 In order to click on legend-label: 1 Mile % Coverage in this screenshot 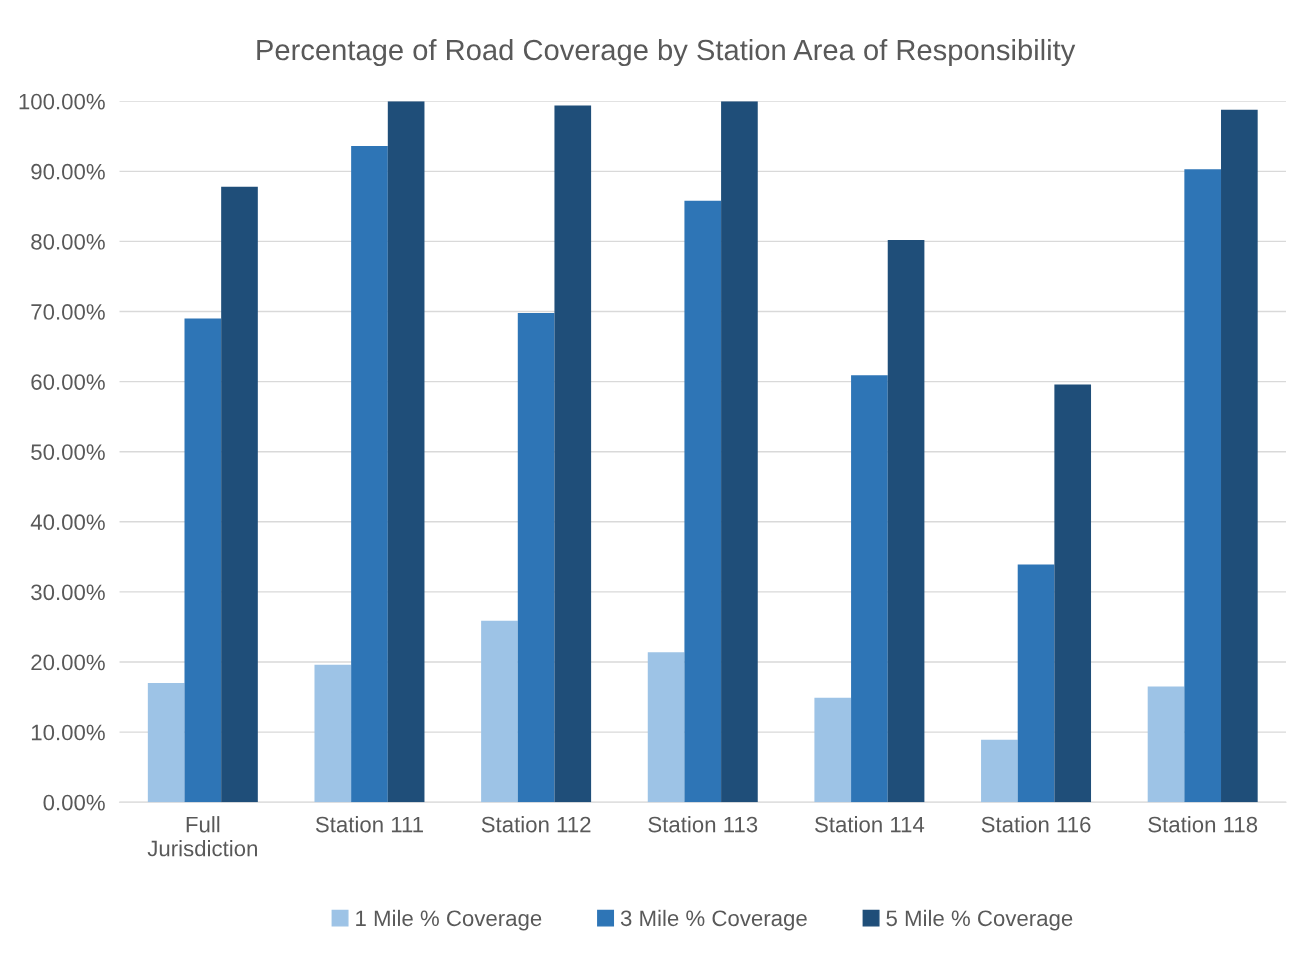, I will do `click(449, 920)`.